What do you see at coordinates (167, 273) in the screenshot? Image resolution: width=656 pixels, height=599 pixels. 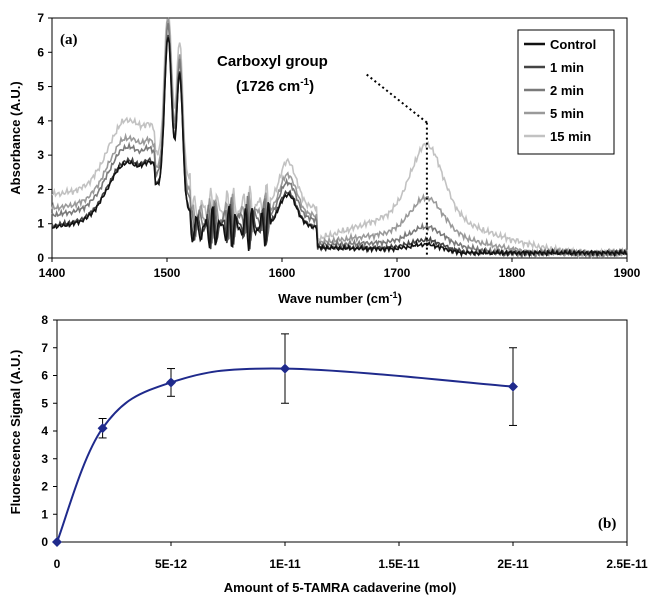 I see `x-tick-label: 1500` at bounding box center [167, 273].